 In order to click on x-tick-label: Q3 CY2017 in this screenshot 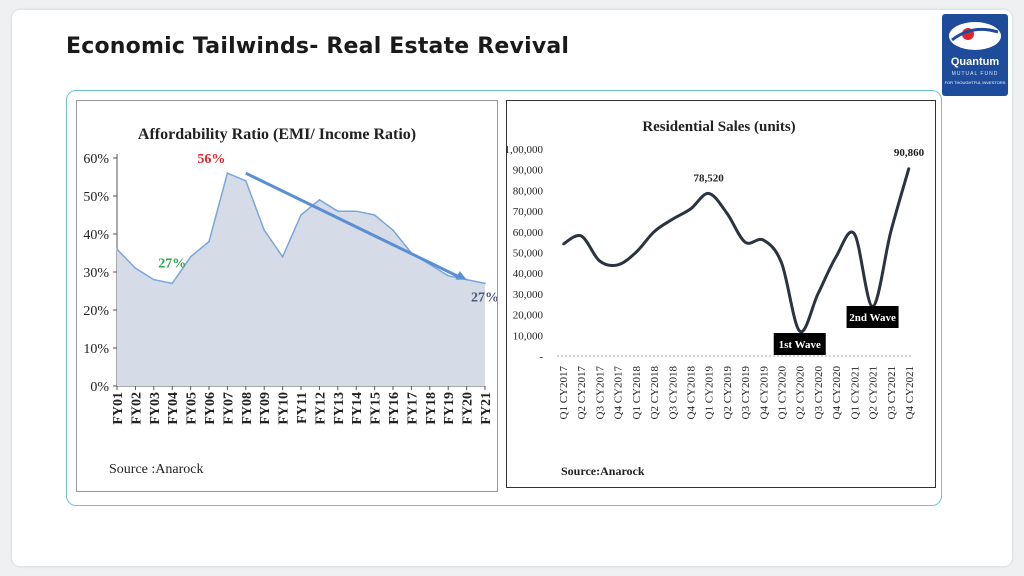, I will do `click(600, 393)`.